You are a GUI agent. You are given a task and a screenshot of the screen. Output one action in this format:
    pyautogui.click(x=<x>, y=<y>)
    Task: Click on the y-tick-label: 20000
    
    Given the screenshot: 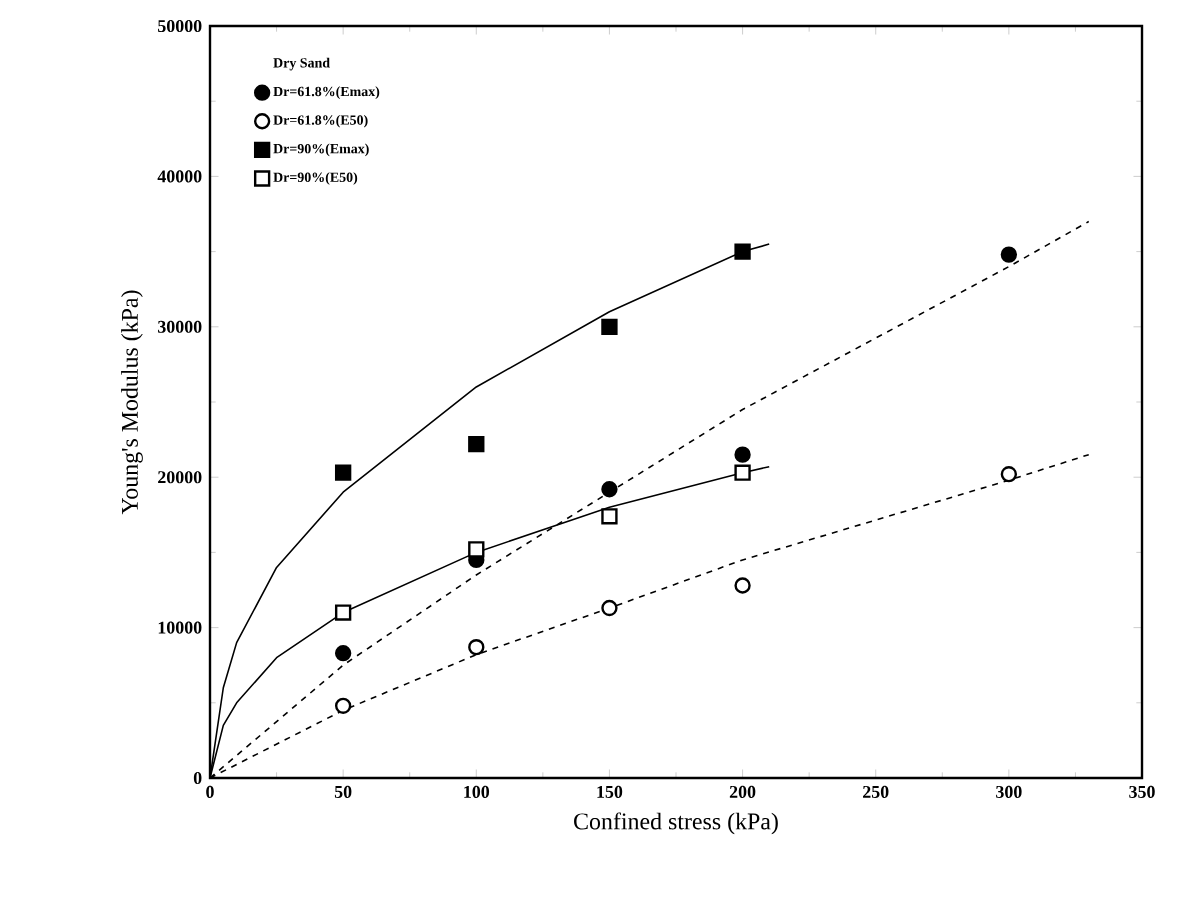 What is the action you would take?
    pyautogui.click(x=180, y=477)
    